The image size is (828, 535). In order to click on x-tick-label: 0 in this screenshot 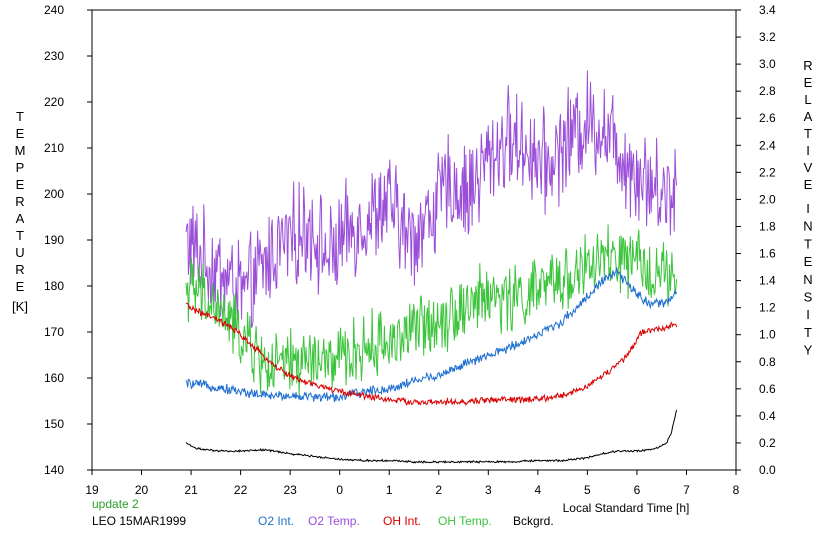, I will do `click(339, 490)`.